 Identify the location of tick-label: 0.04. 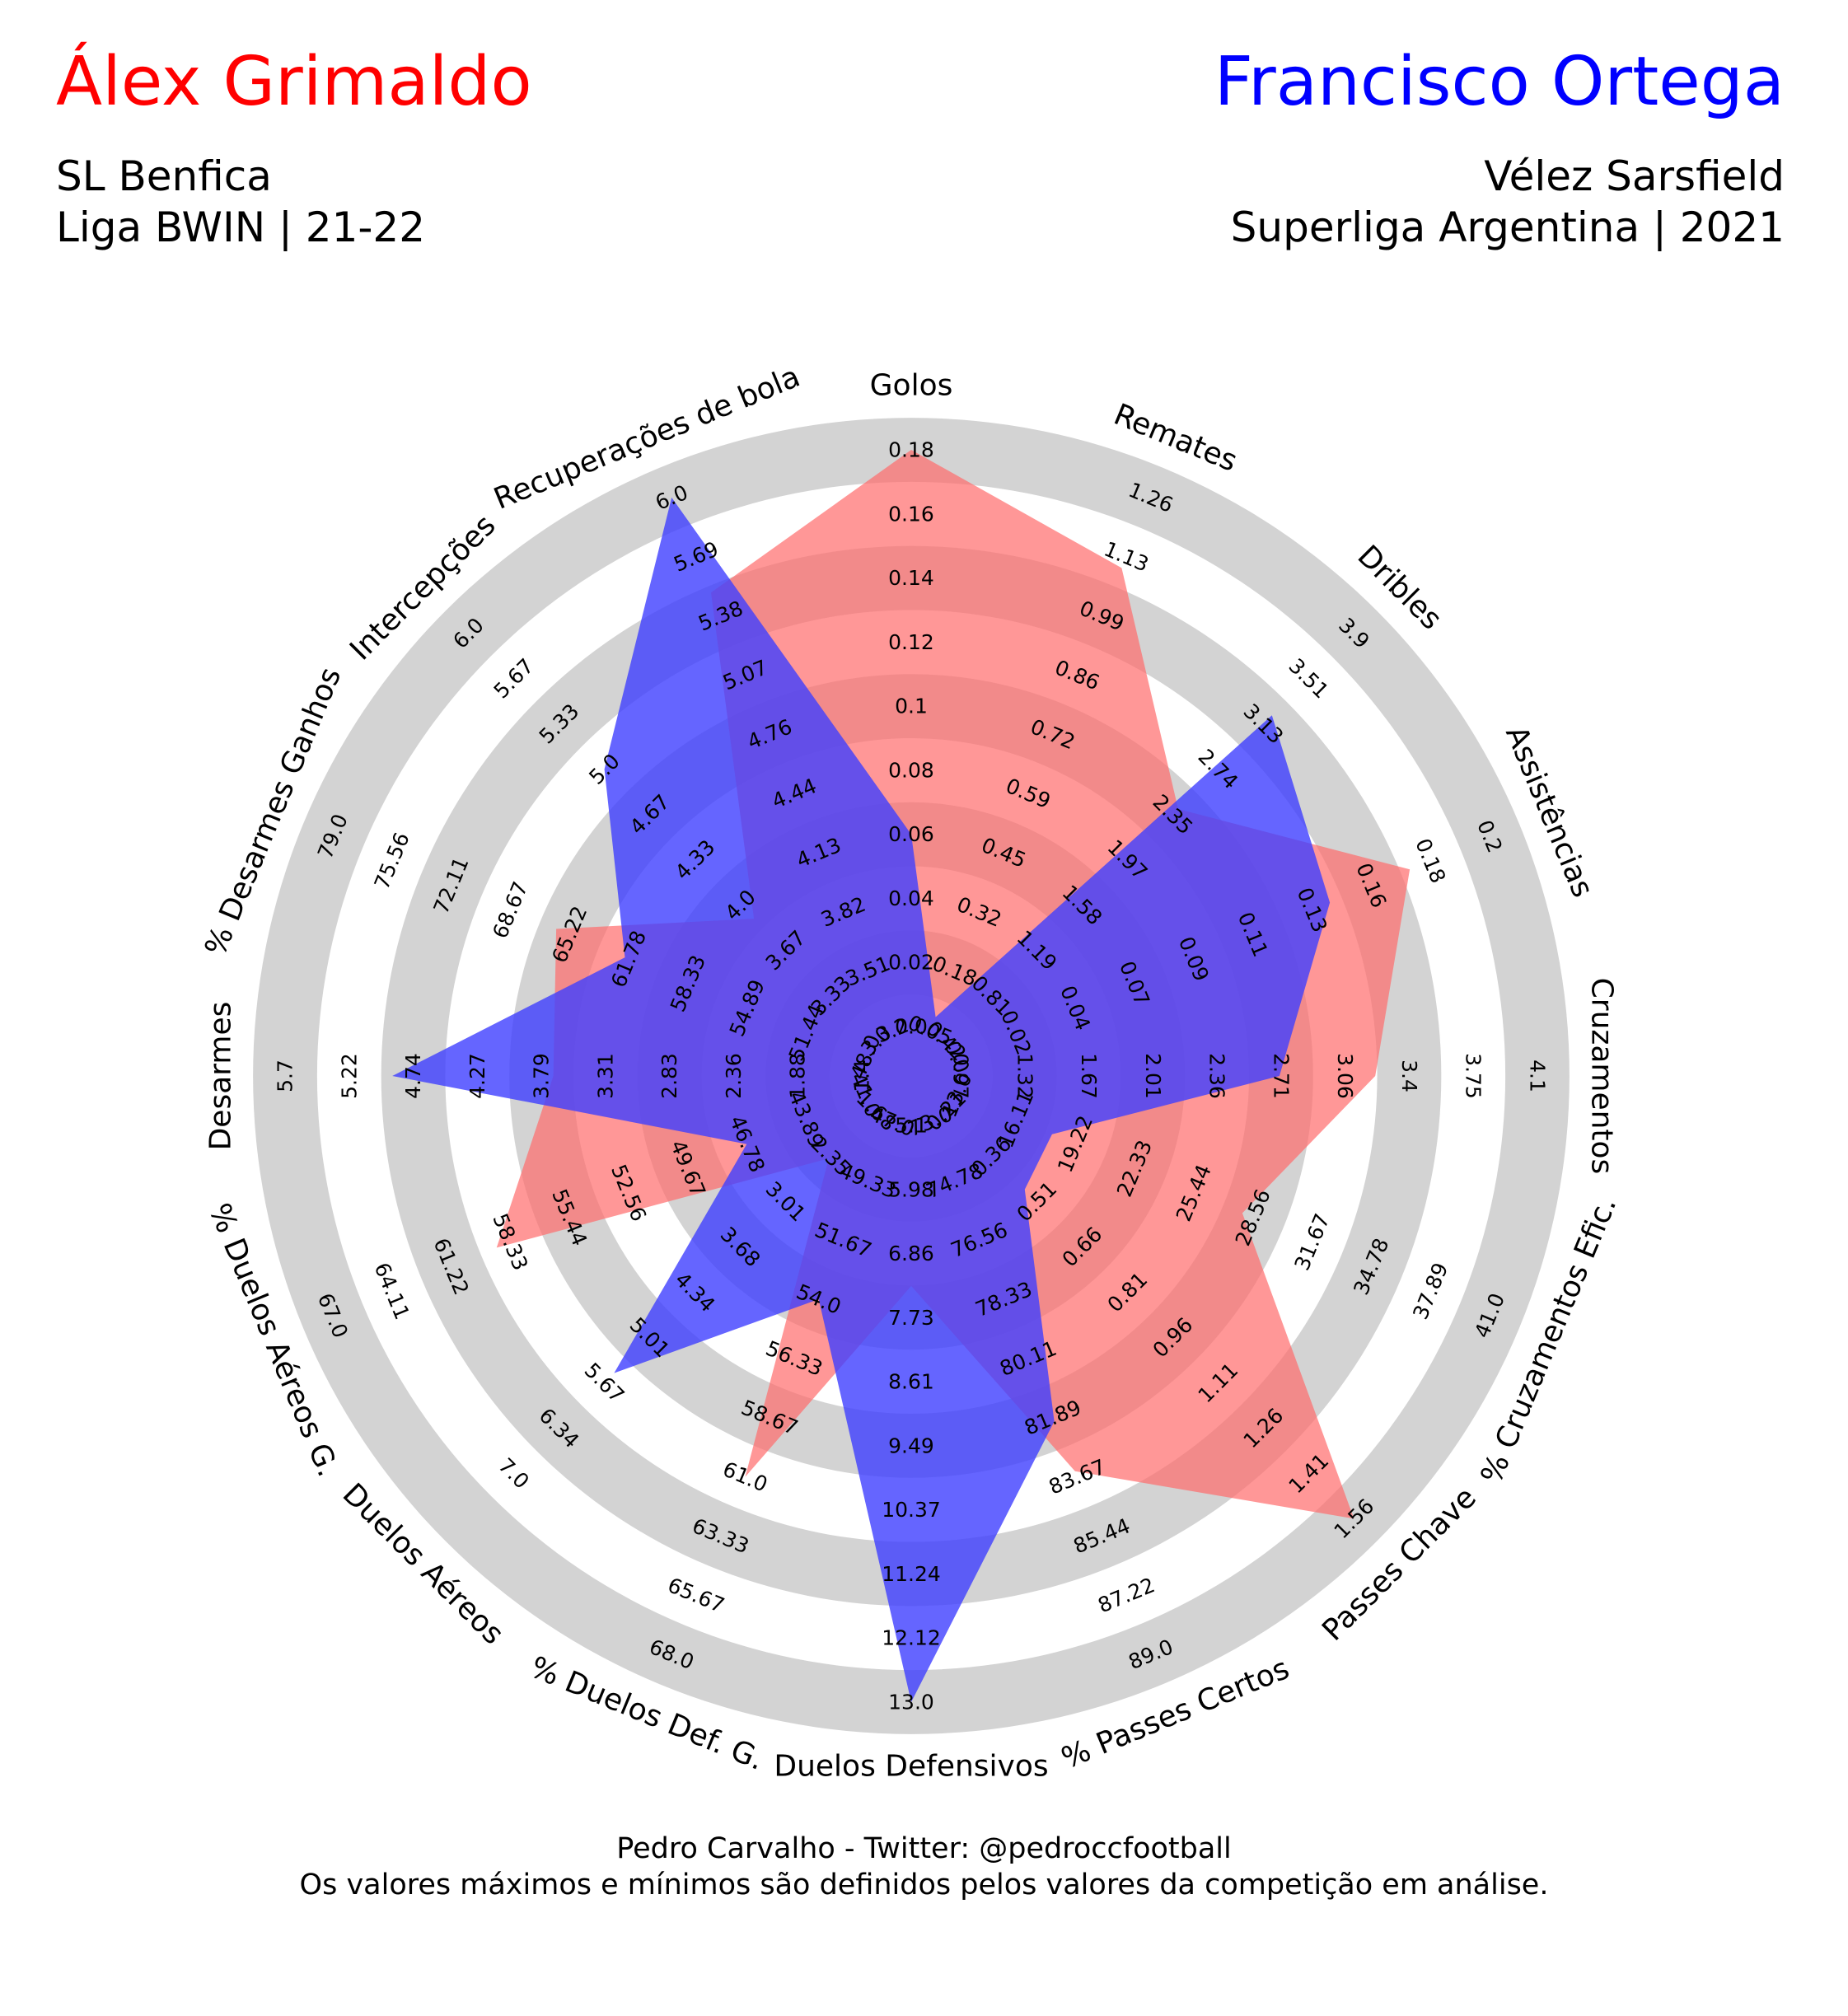
(911, 898).